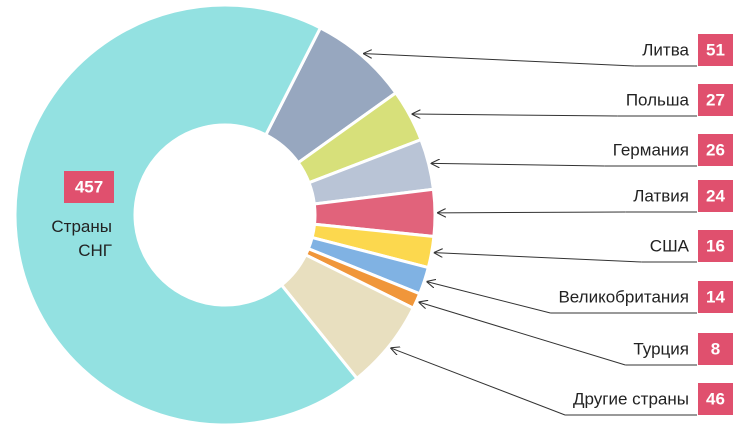  I want to click on value-label: 457, so click(89, 186).